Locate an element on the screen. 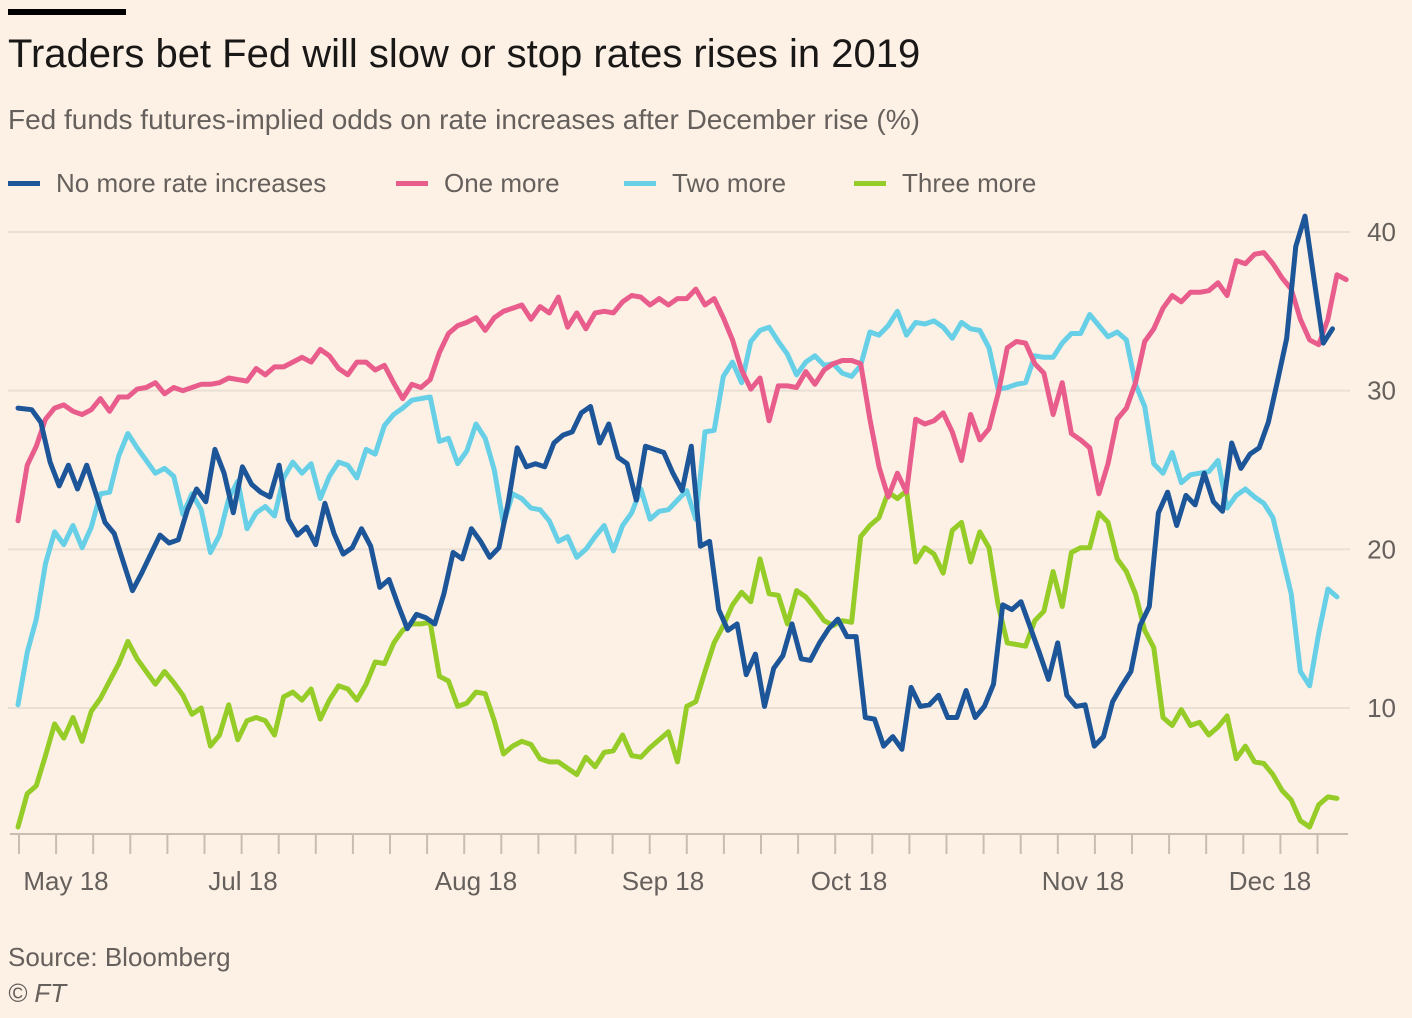 Image resolution: width=1412 pixels, height=1018 pixels. y-tick-label-10: 10 is located at coordinates (1381, 708).